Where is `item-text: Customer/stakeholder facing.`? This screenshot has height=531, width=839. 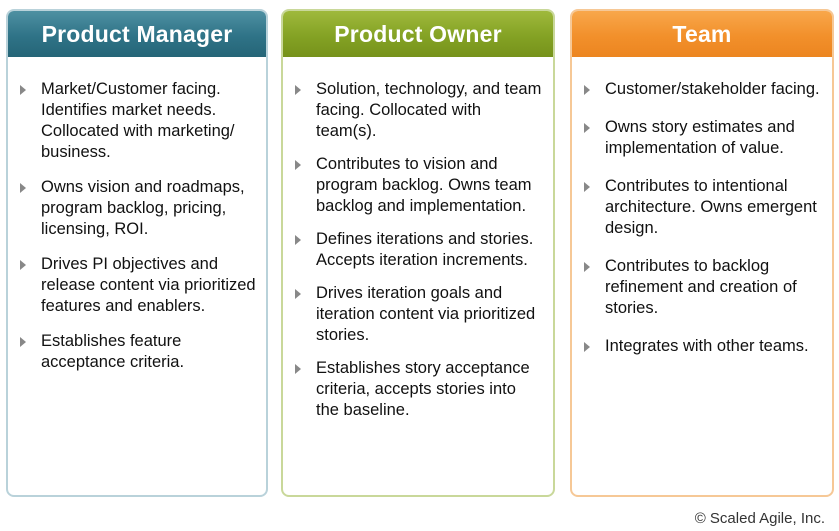 item-text: Customer/stakeholder facing. is located at coordinates (712, 89).